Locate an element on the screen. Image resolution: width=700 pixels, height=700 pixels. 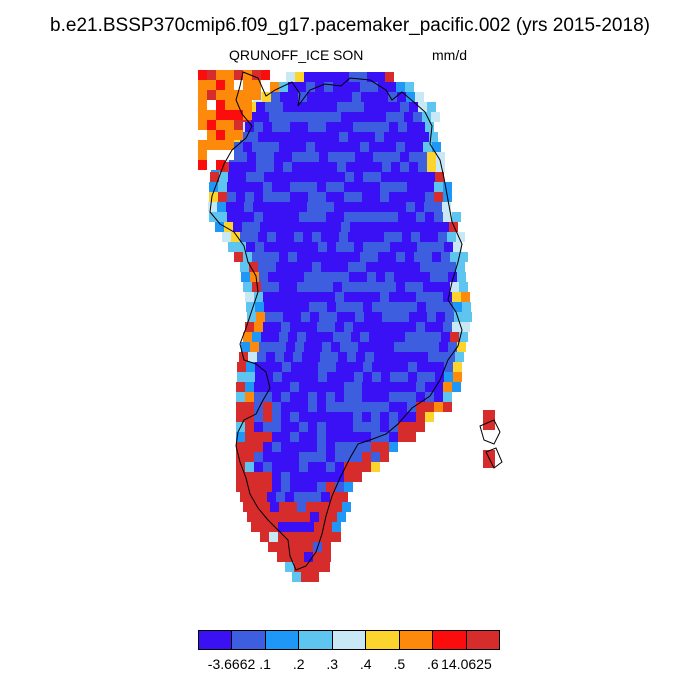
colorbar-swatch is located at coordinates (316, 640).